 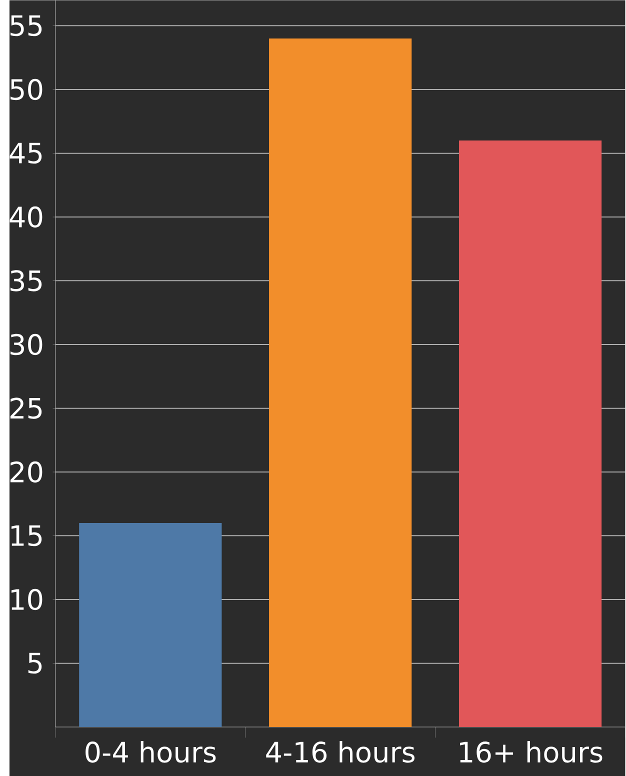 What do you see at coordinates (26, 25) in the screenshot?
I see `y-tick-label: 55` at bounding box center [26, 25].